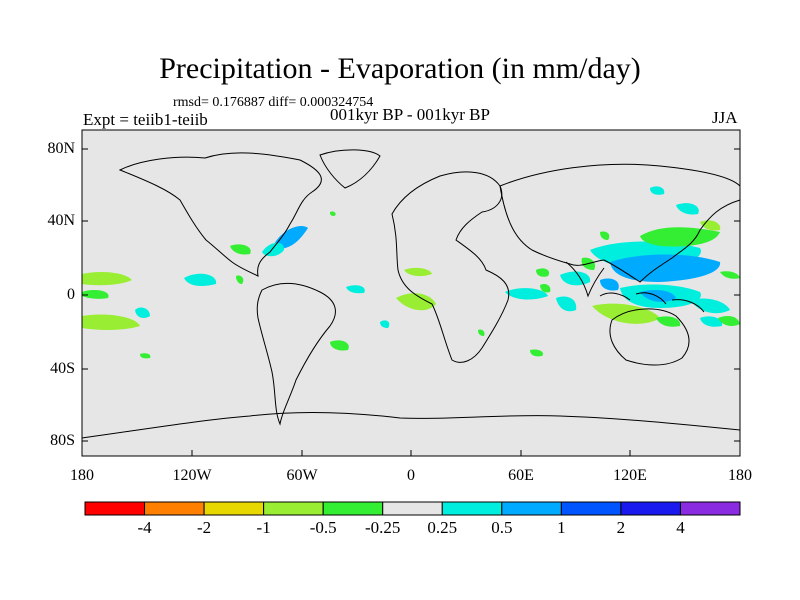 This screenshot has width=800, height=600. Describe the element at coordinates (521, 475) in the screenshot. I see `x-tick-label: 60E` at that location.